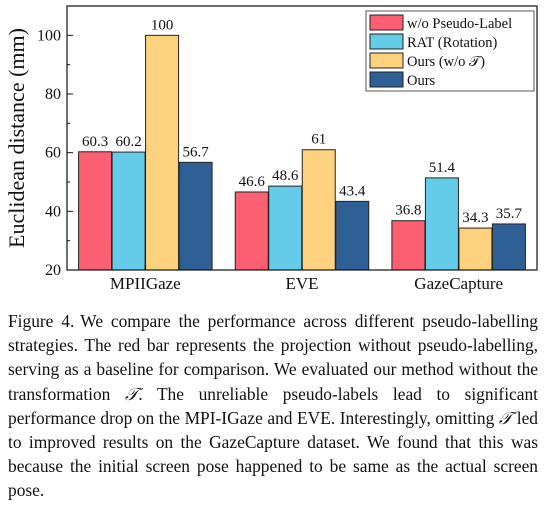 The image size is (545, 518). Describe the element at coordinates (131, 393) in the screenshot. I see `caption-symbol-1: 𝒯` at that location.